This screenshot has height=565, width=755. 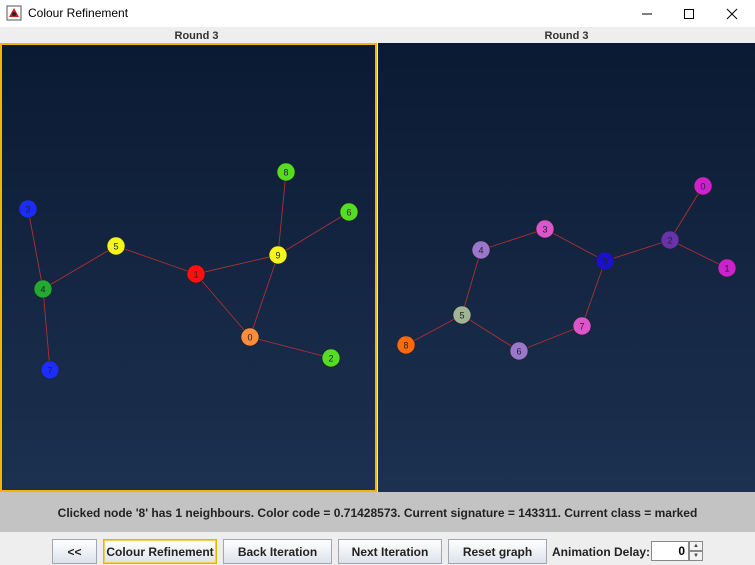 What do you see at coordinates (377, 13) in the screenshot?
I see `title-bar: Colour Refinement` at bounding box center [377, 13].